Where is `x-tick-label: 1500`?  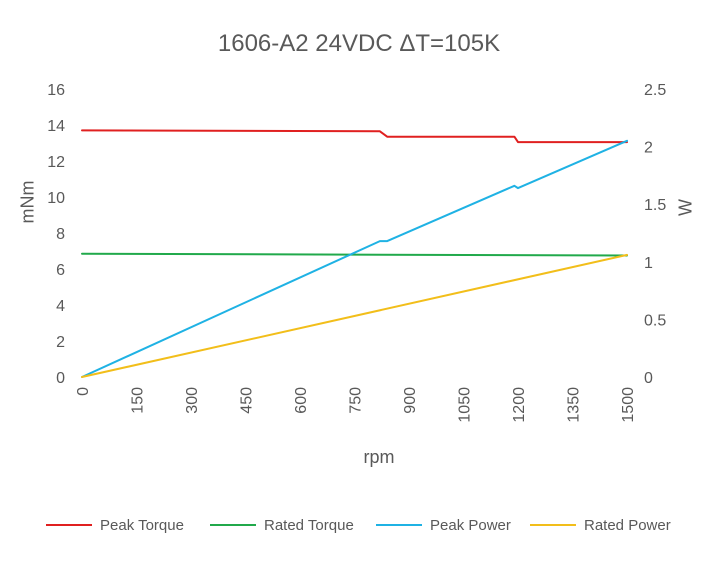 x-tick-label: 1500 is located at coordinates (628, 405).